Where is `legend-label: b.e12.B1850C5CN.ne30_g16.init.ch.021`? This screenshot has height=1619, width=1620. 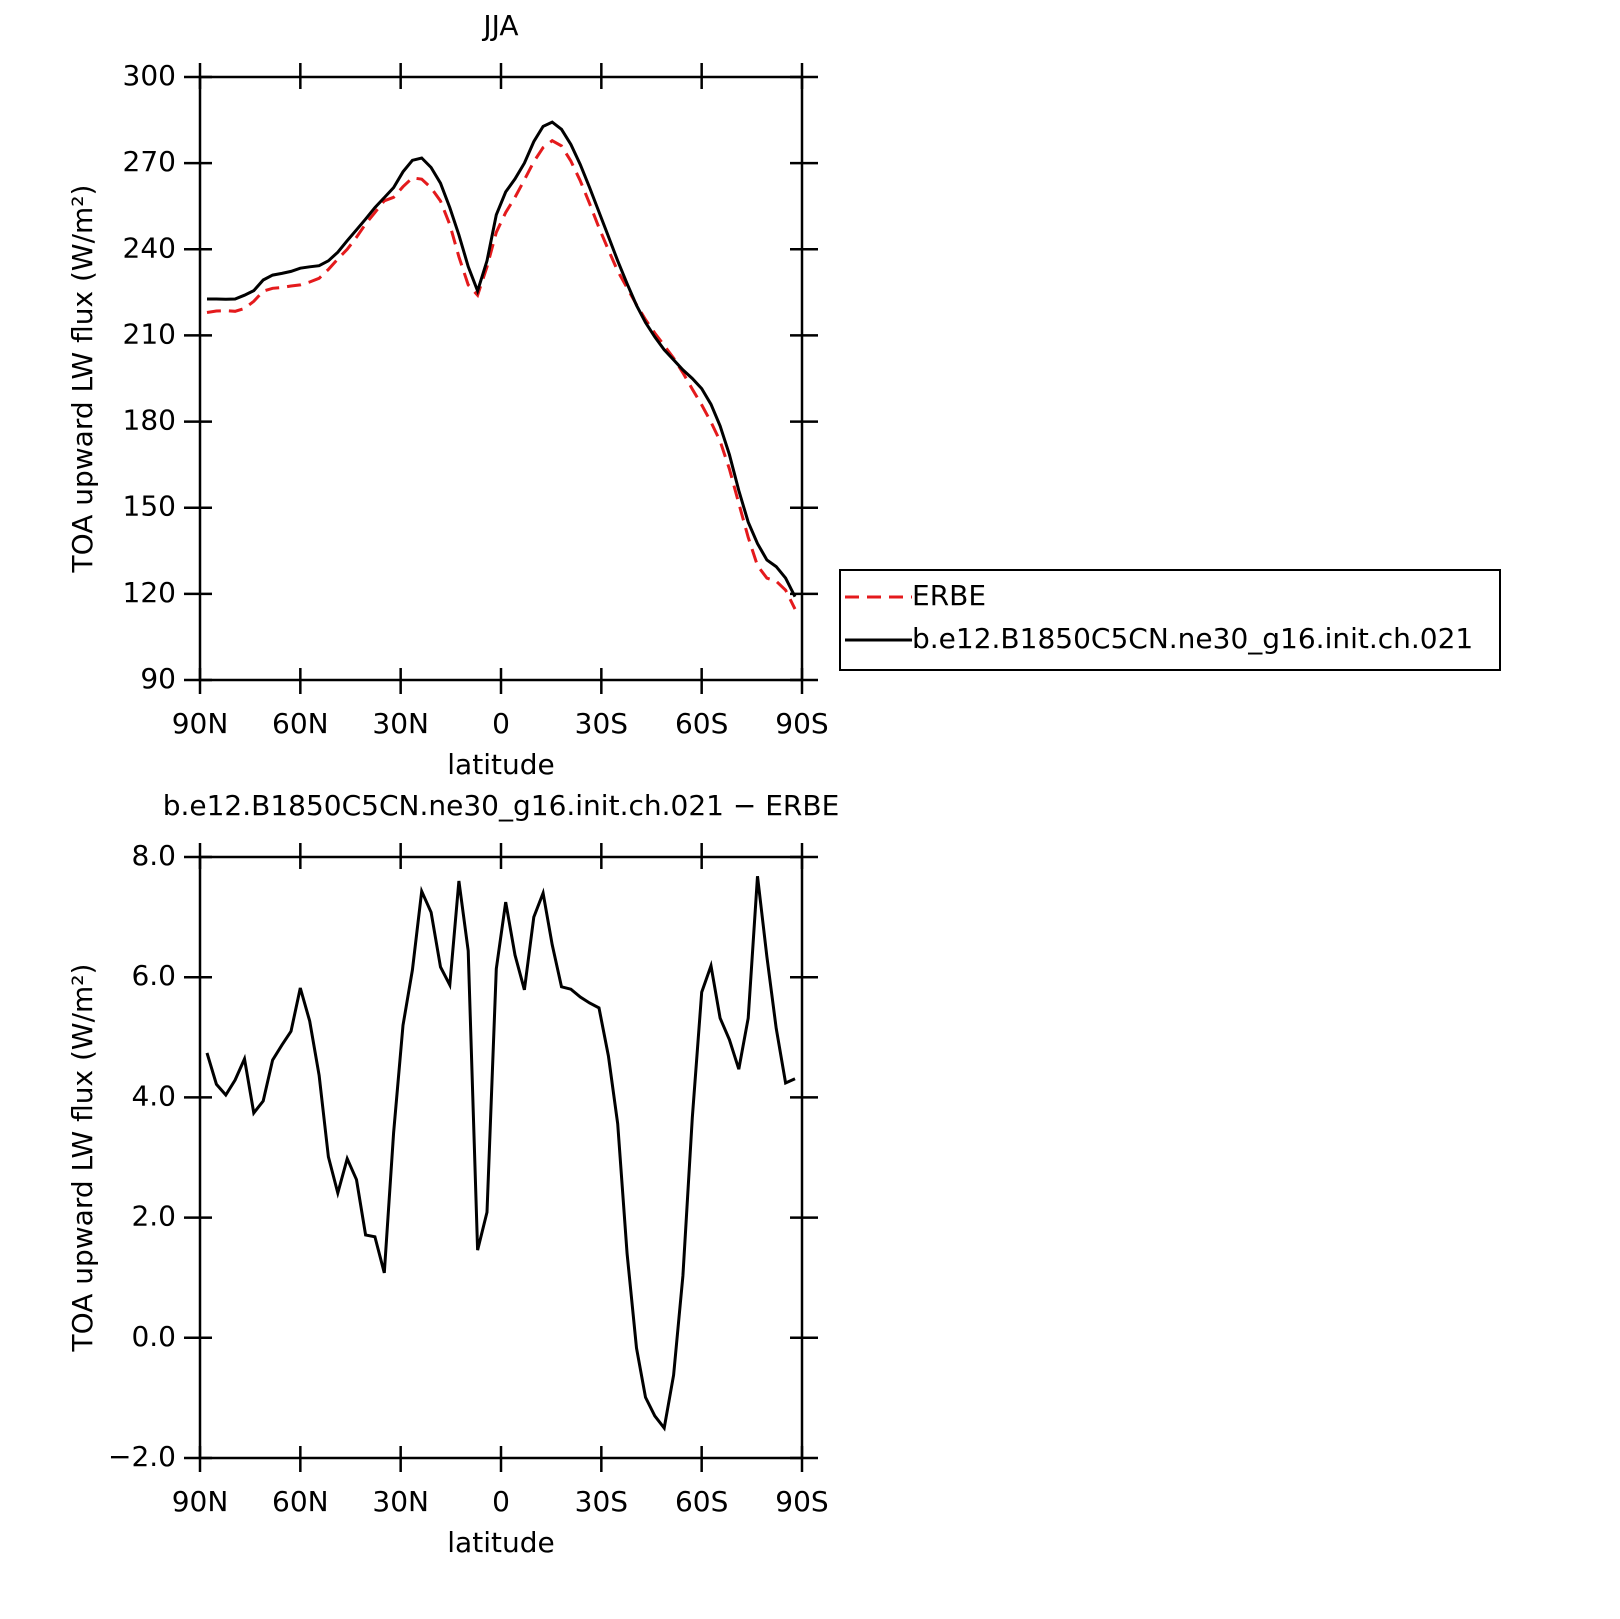 legend-label: b.e12.B1850C5CN.ne30_g16.init.ch.021 is located at coordinates (1192, 638).